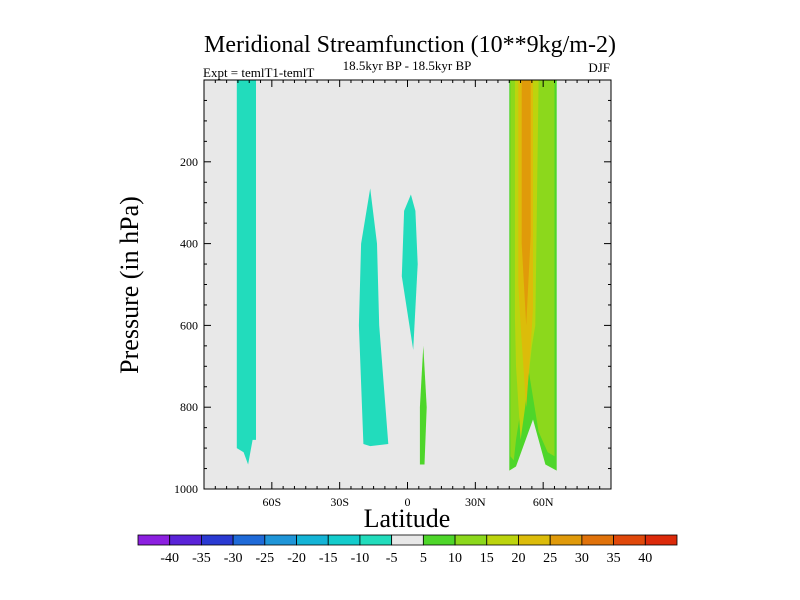 This screenshot has width=800, height=600. I want to click on y-axis-label: Pressure (in hPa), so click(129, 285).